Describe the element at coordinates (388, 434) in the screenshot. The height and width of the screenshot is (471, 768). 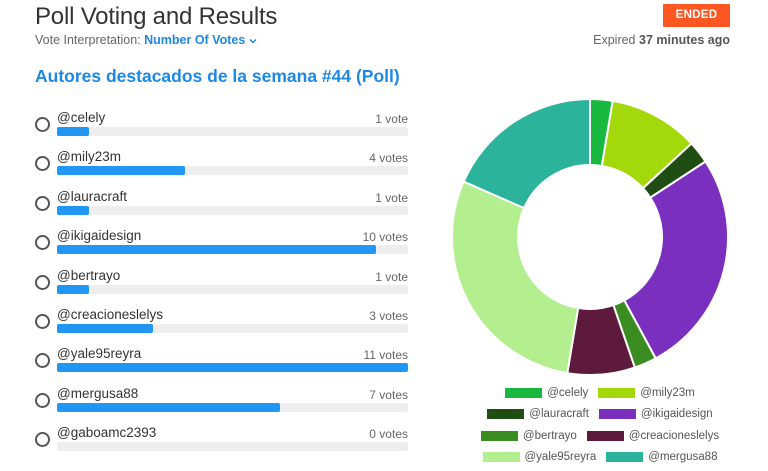
I see `option-votes: 0 votes` at that location.